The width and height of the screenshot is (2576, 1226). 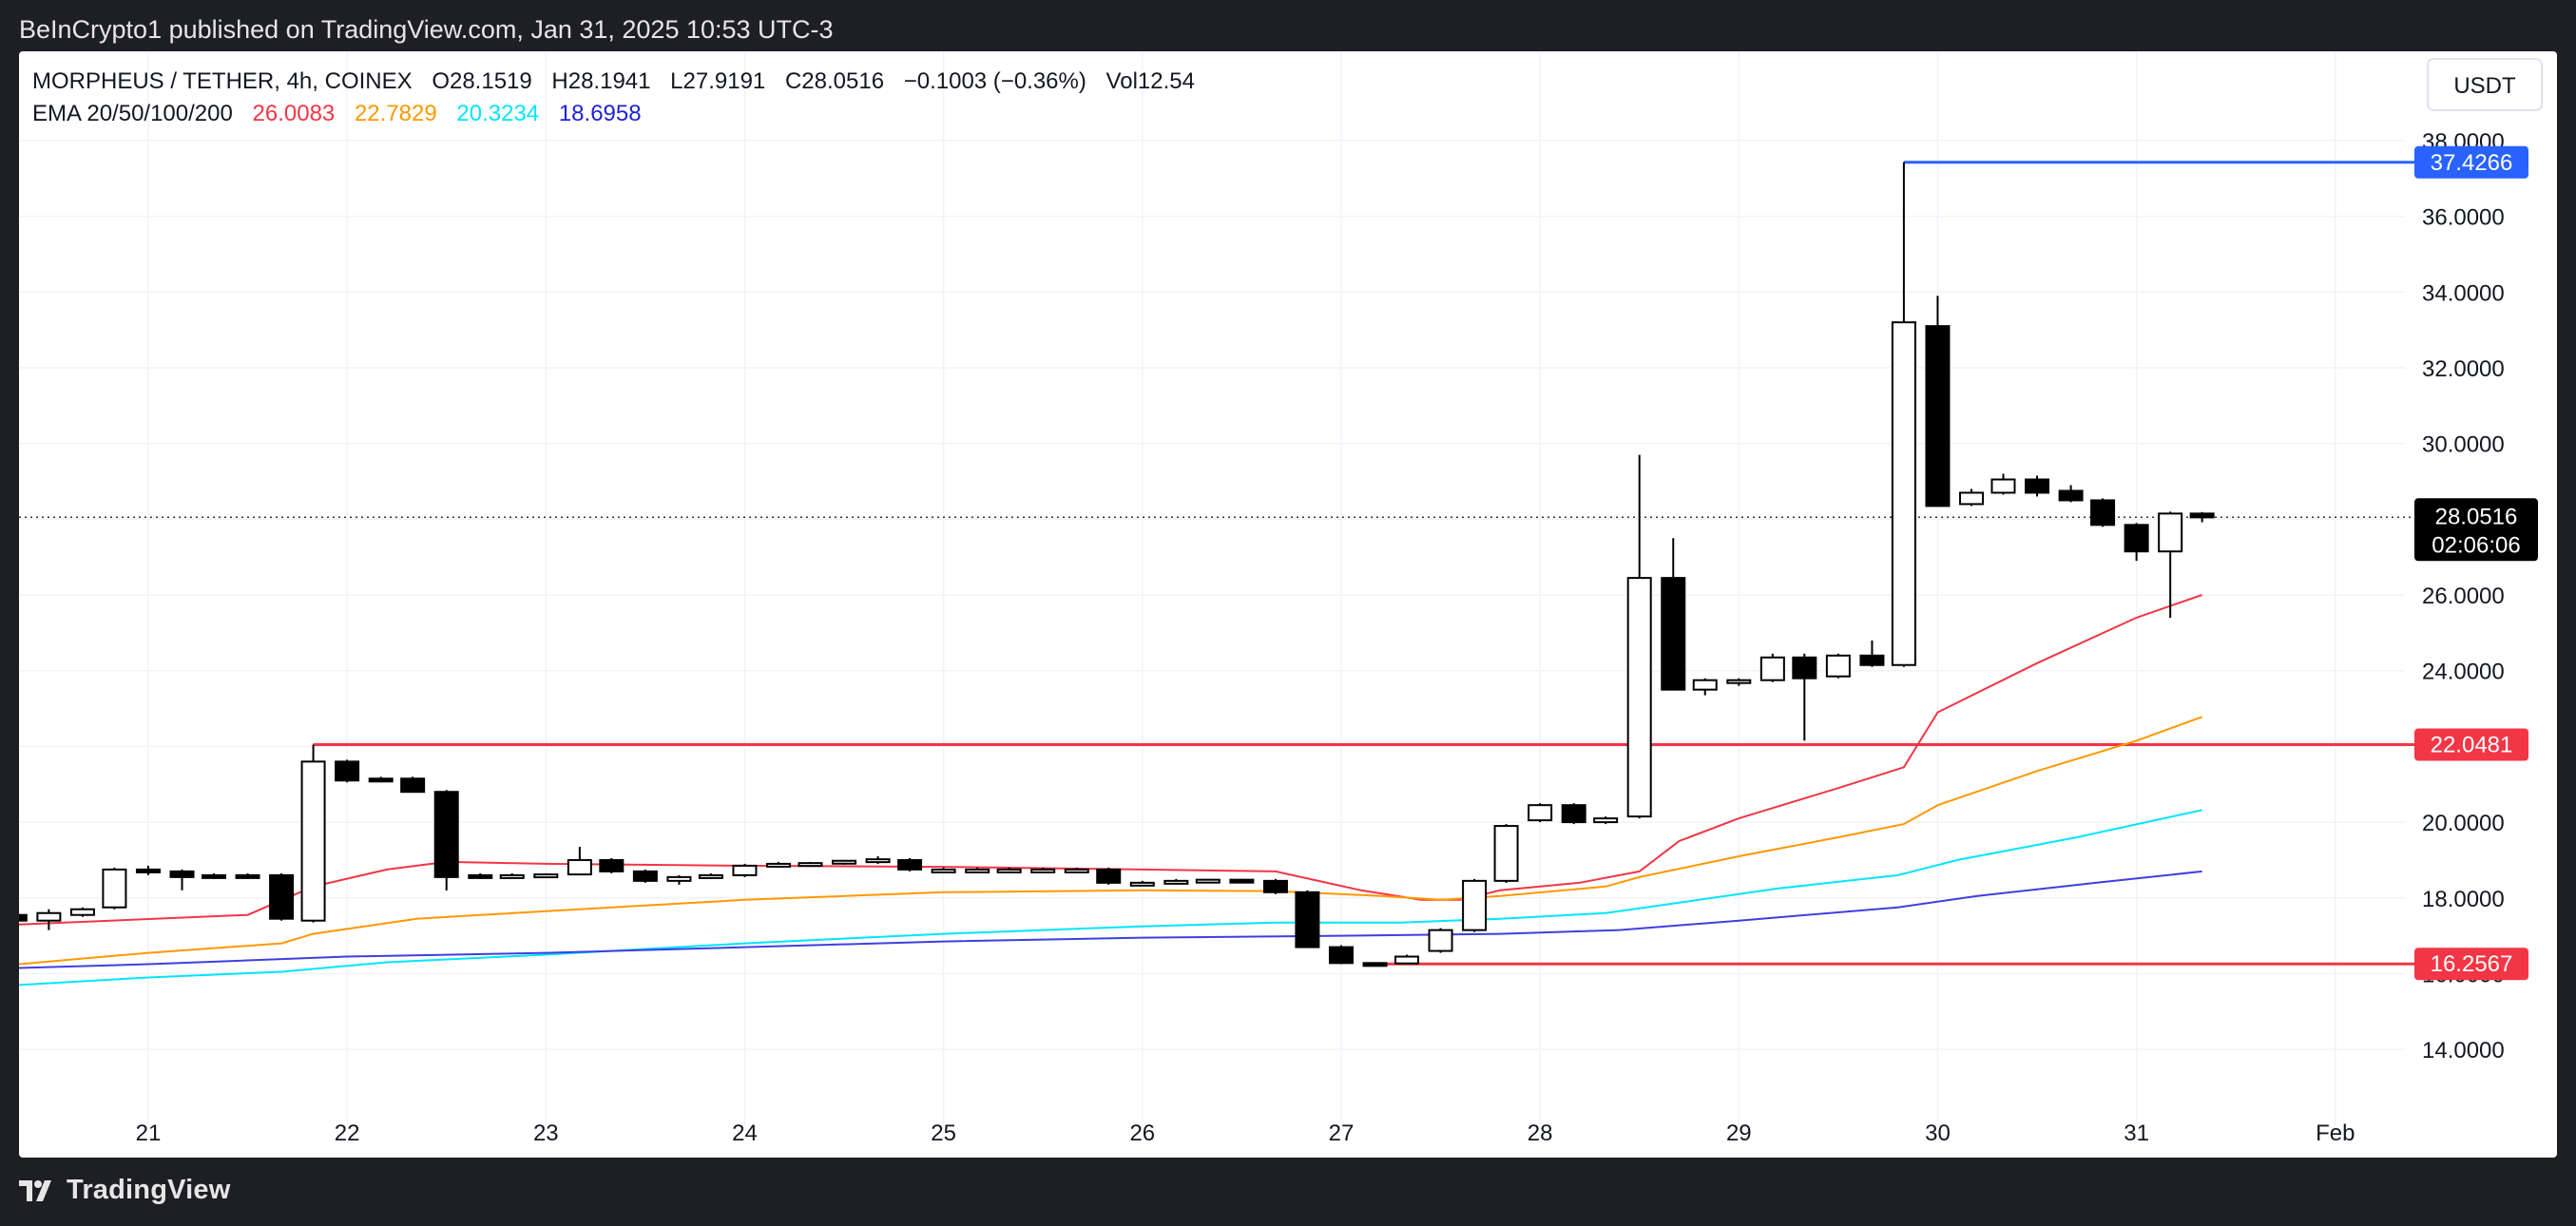 I want to click on tradingview-logo-icon, so click(x=38, y=1191).